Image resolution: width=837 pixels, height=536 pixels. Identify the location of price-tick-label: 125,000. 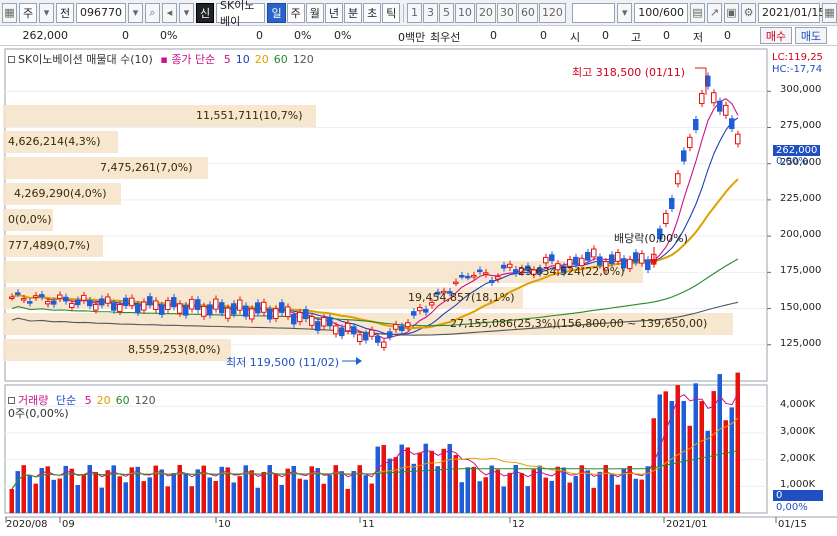
(801, 343).